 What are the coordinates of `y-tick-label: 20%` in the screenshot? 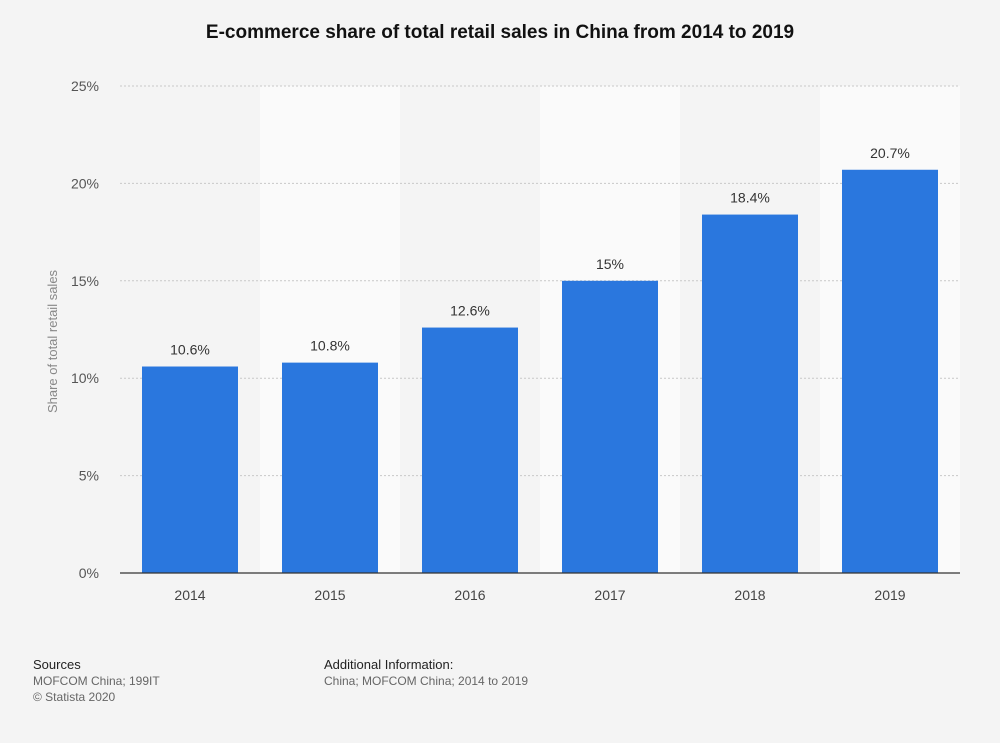 It's located at (85, 183).